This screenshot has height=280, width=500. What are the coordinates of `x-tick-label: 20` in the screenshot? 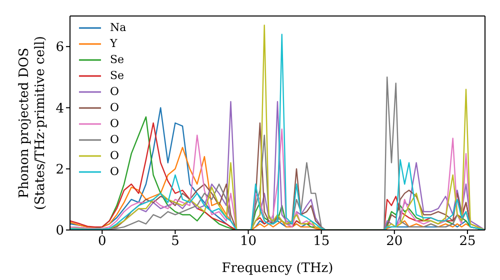 It's located at (394, 242).